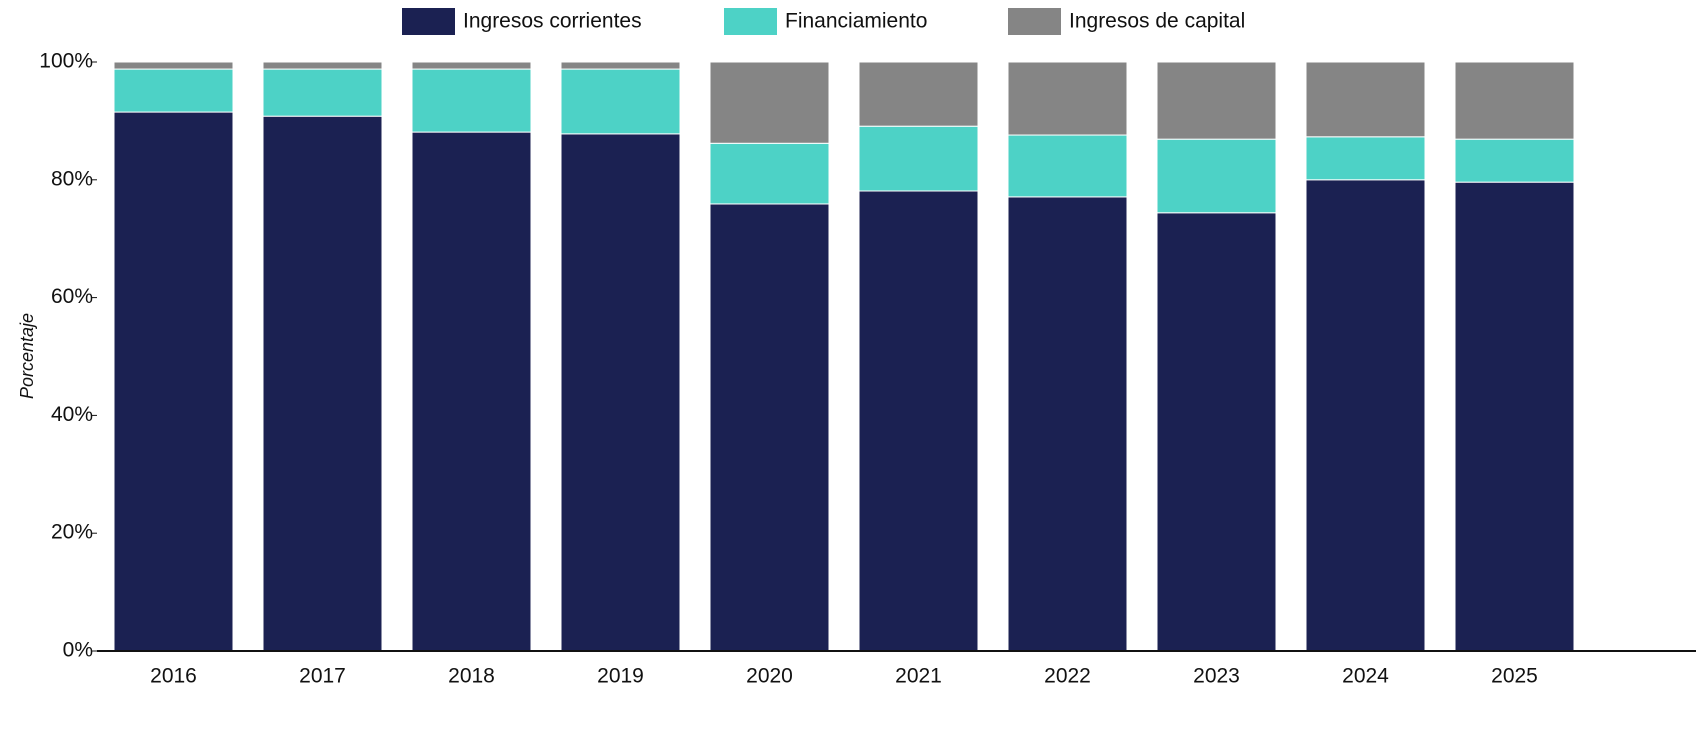 Image resolution: width=1696 pixels, height=746 pixels. What do you see at coordinates (620, 676) in the screenshot?
I see `x-tick-label: 2019` at bounding box center [620, 676].